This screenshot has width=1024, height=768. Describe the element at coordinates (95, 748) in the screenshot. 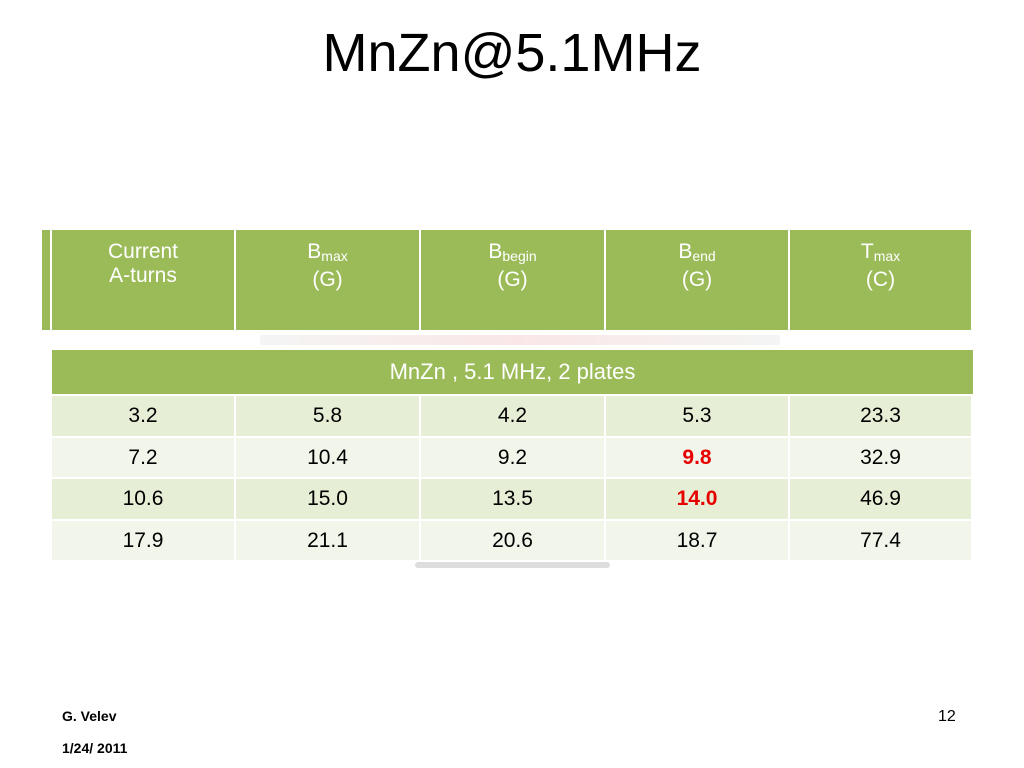

I see `date: 1/24/ 2011` at that location.